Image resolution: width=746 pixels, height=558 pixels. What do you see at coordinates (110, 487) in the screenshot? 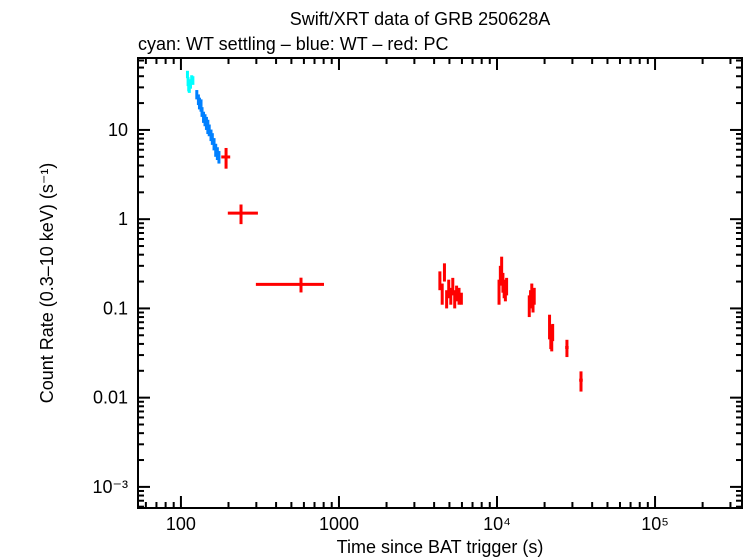
I see `y-tick-label: 10⁻³` at bounding box center [110, 487].